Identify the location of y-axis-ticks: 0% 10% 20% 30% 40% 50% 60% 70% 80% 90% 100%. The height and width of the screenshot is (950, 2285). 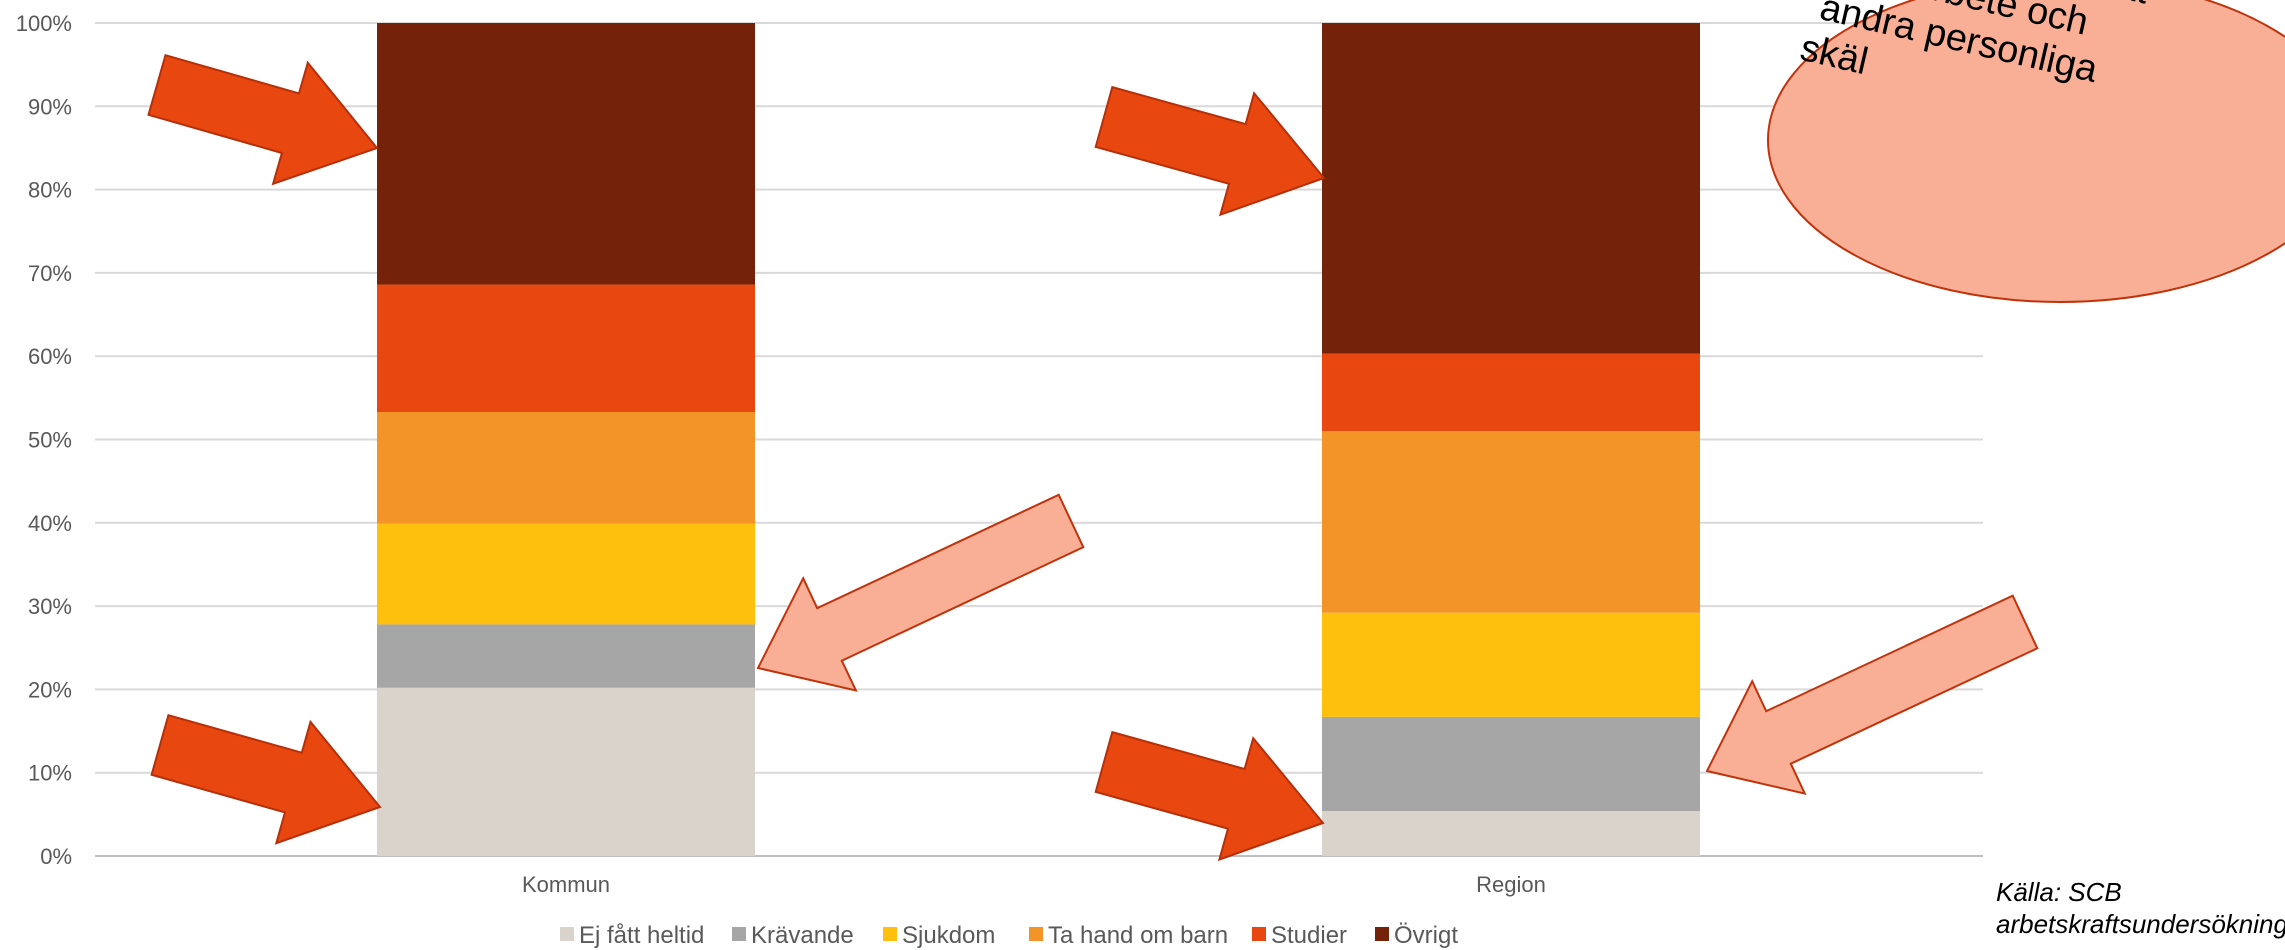
(44, 440).